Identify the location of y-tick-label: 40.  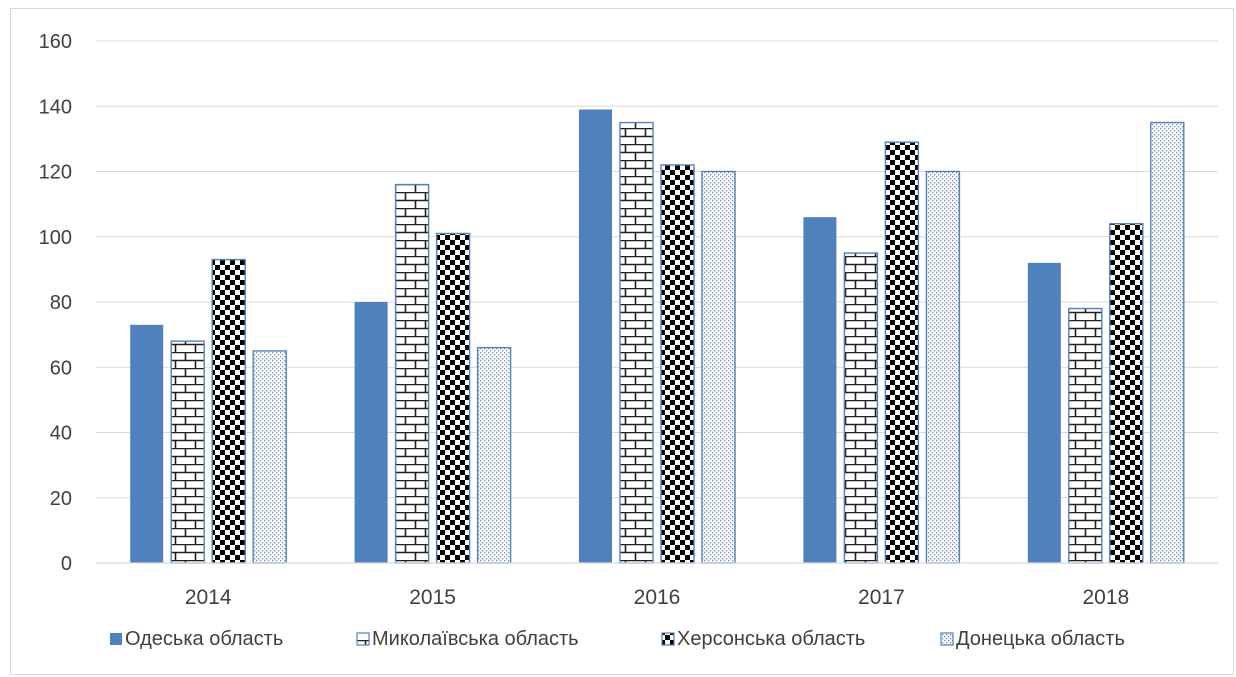
(61, 434).